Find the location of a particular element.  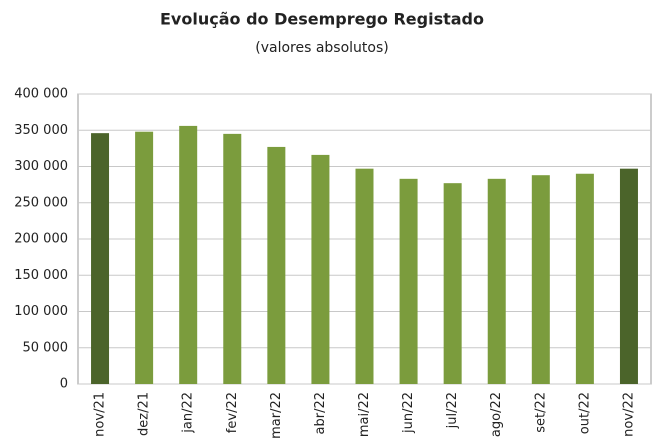

chart-title: Evolução do Desemprego Registado is located at coordinates (322, 19).